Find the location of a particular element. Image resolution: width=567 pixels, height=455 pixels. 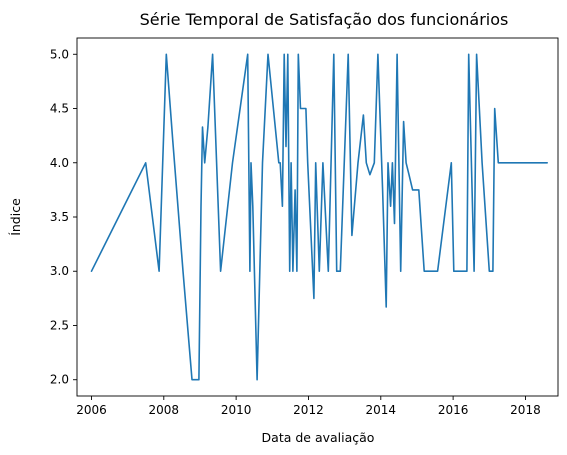

x-tick-label: 2006 is located at coordinates (91, 410).